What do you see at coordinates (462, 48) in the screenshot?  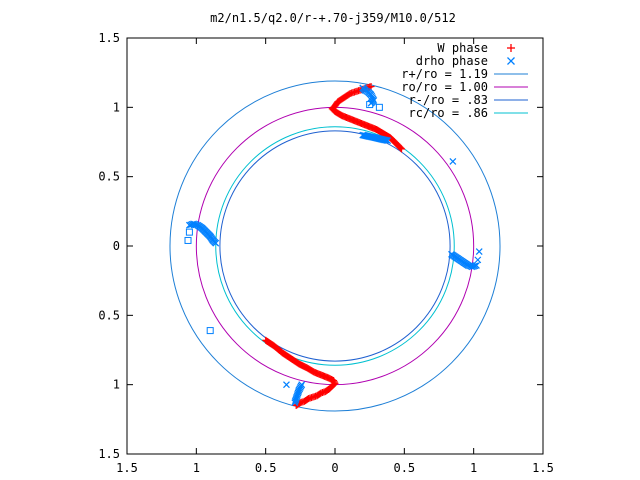 I see `legend-label: W phase` at bounding box center [462, 48].